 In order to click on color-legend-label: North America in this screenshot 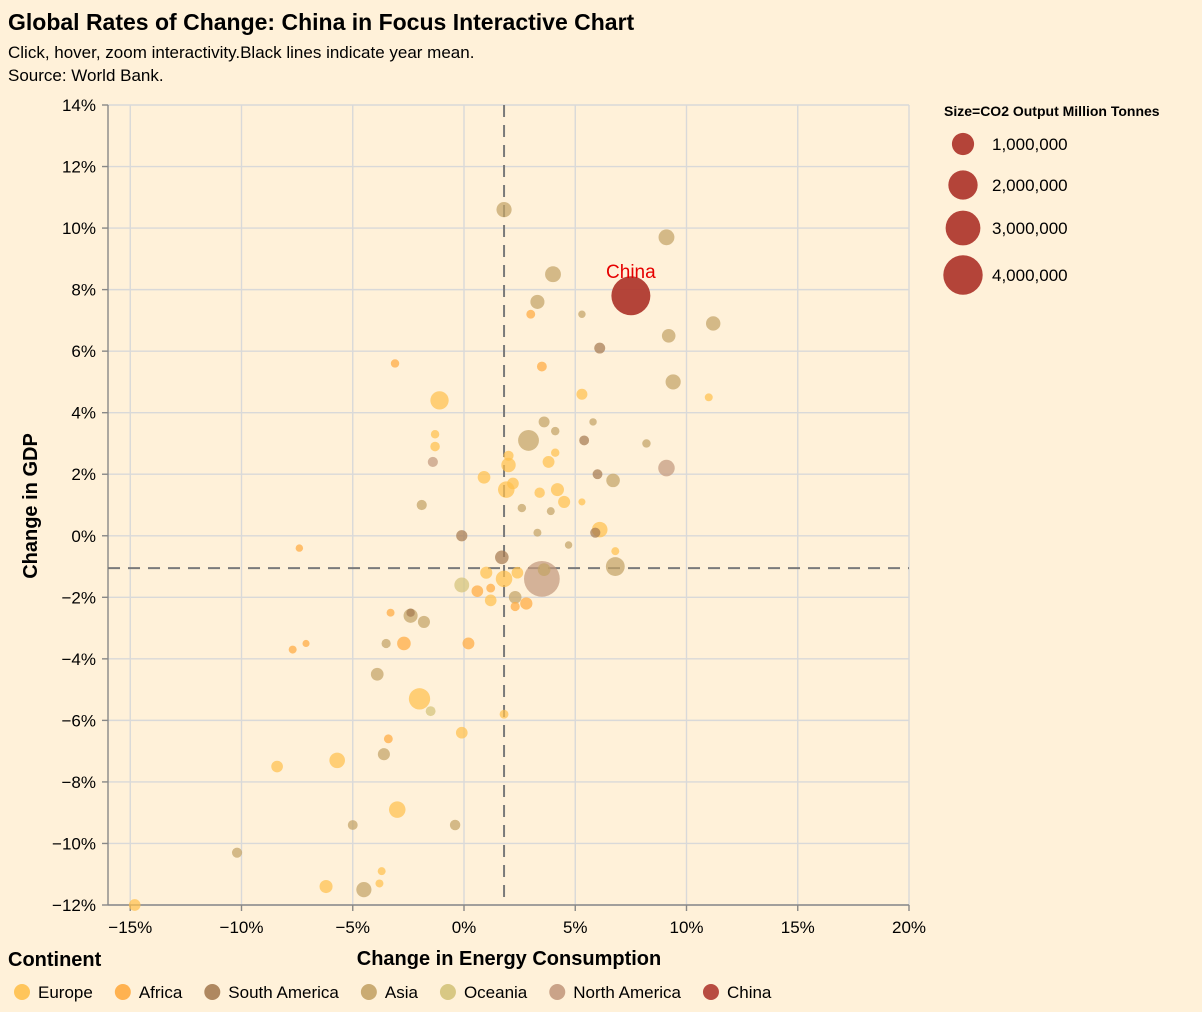, I will do `click(627, 992)`.